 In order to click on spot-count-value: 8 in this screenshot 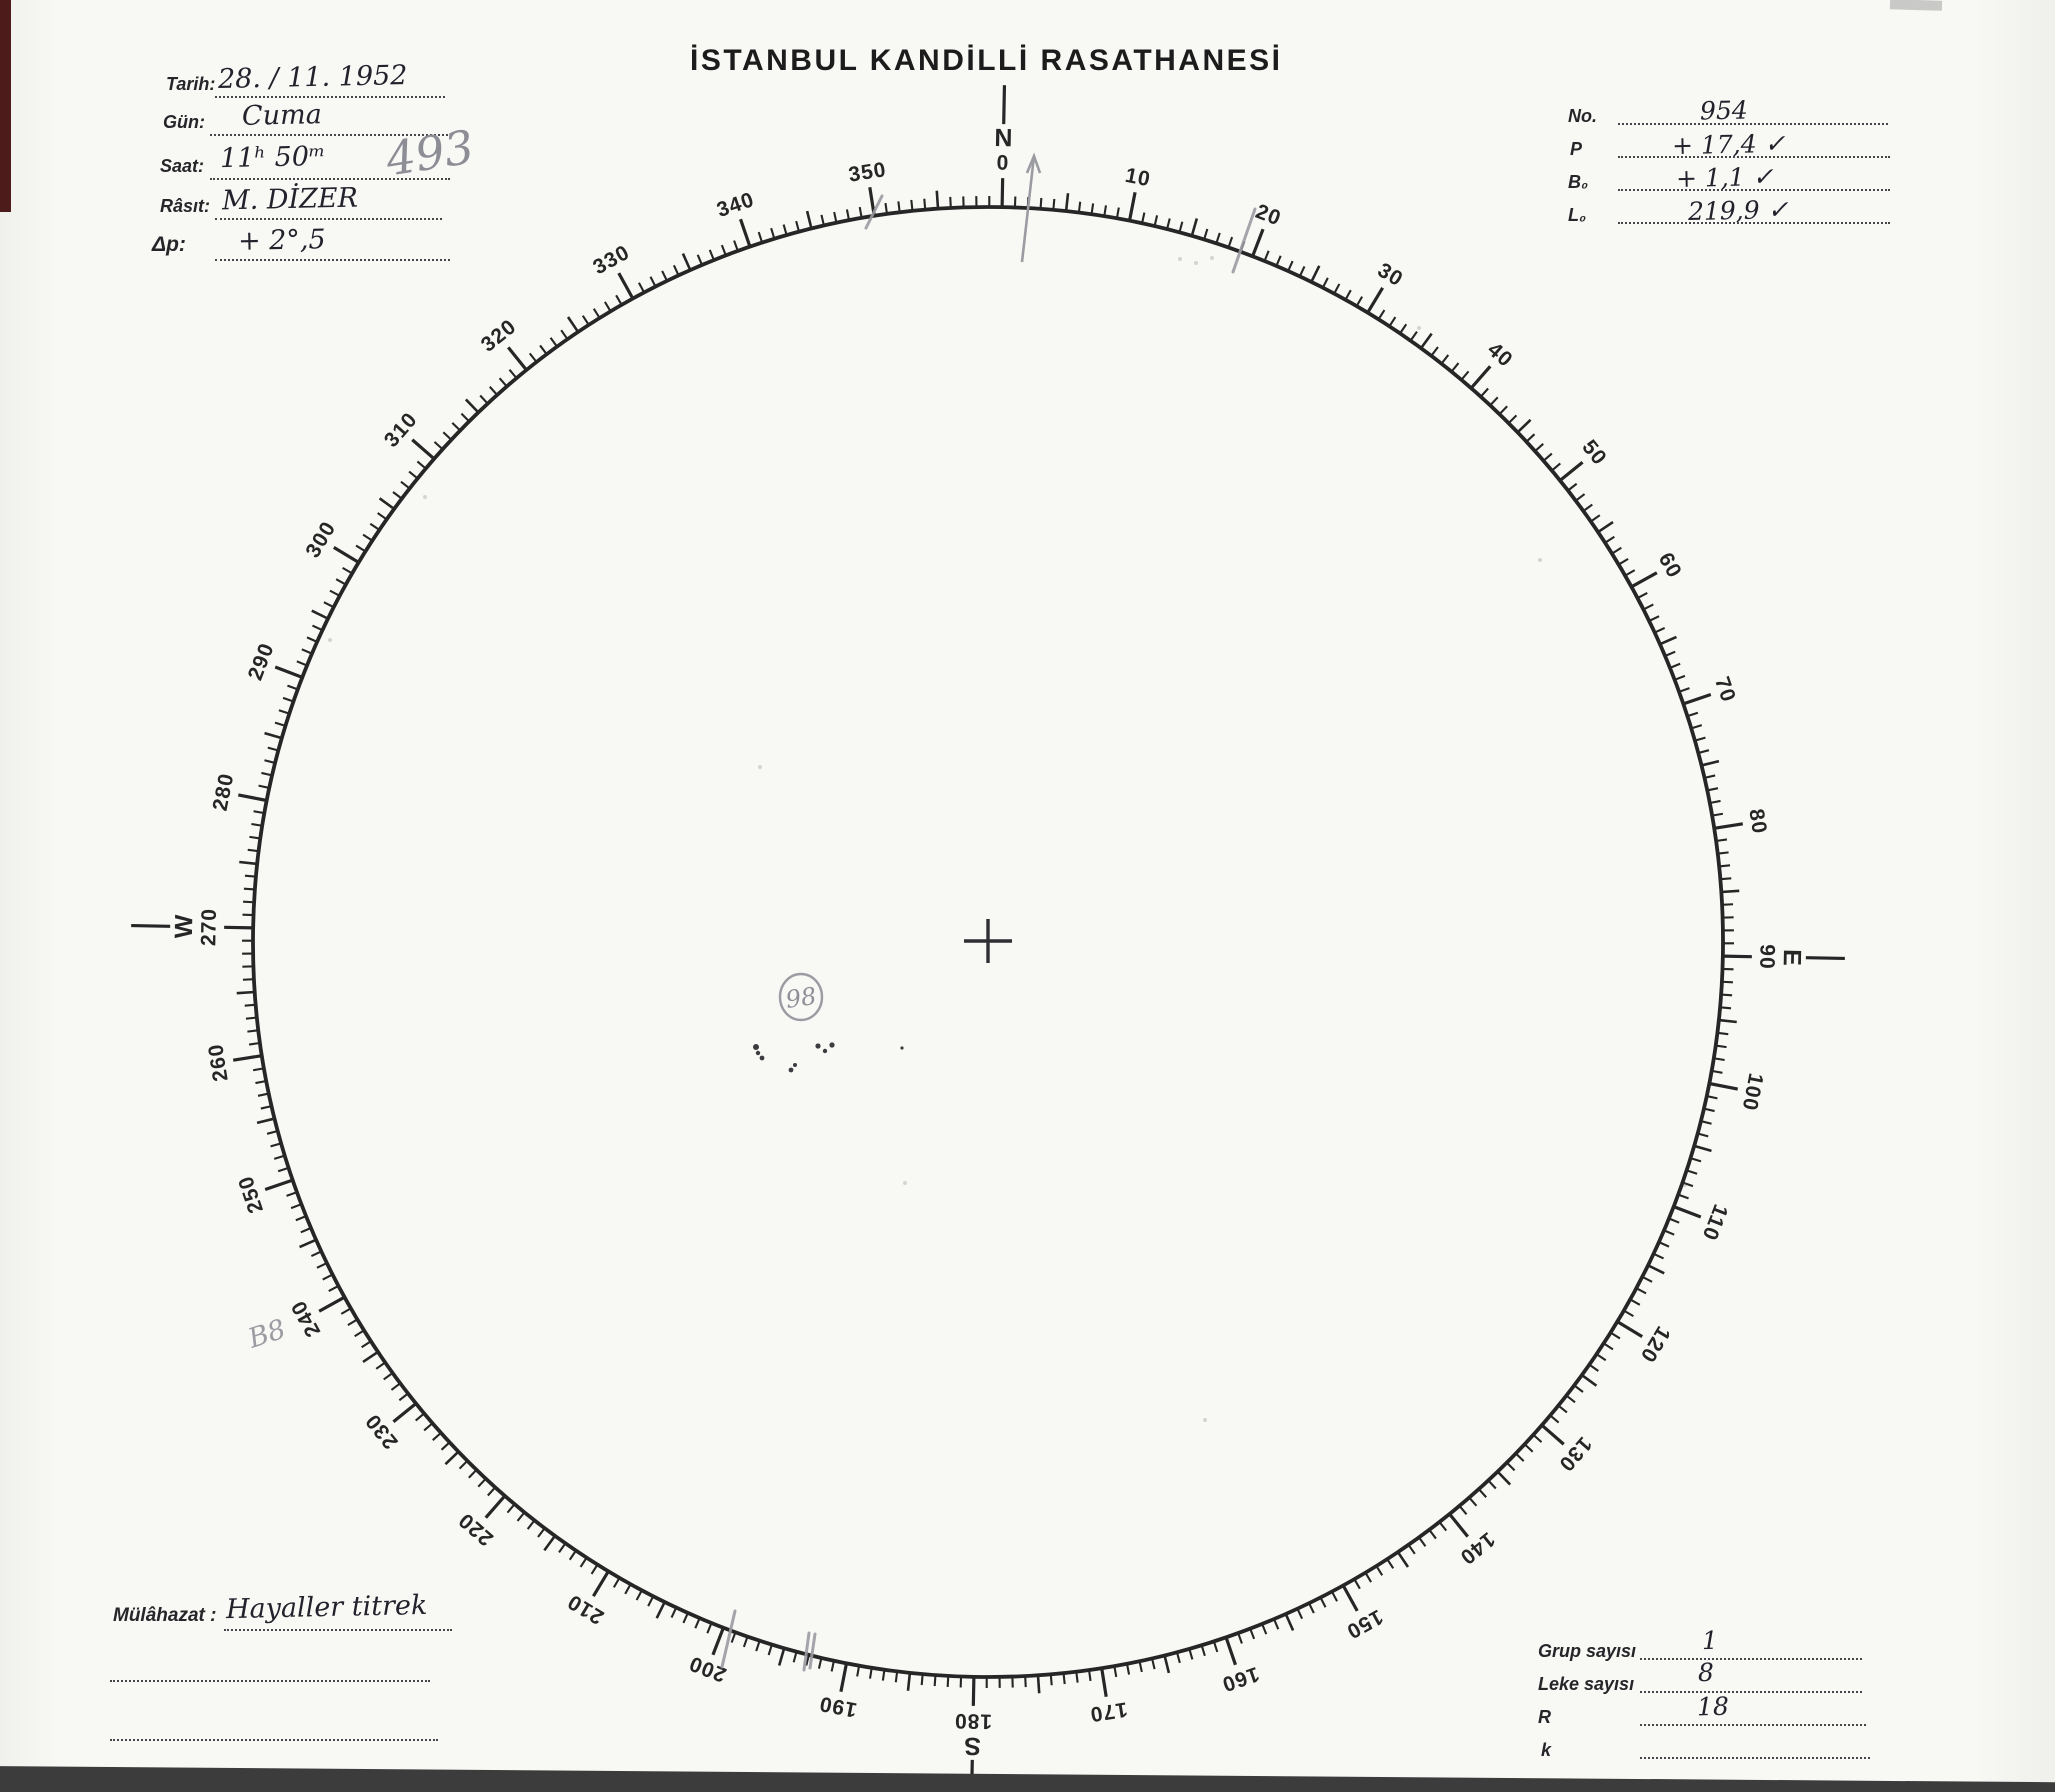, I will do `click(1706, 1672)`.